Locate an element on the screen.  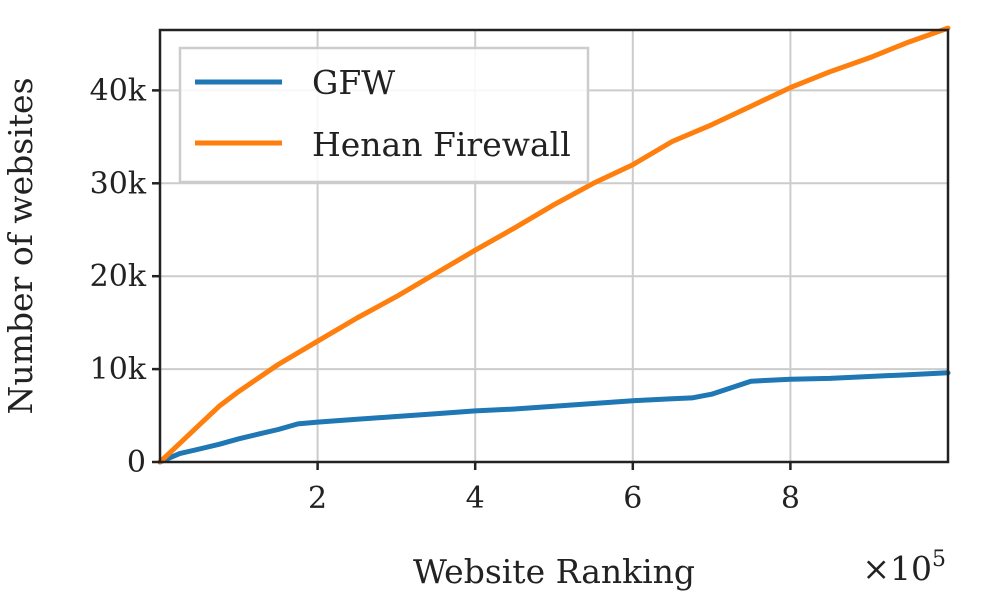
y-tick-label: 30k is located at coordinates (118, 183).